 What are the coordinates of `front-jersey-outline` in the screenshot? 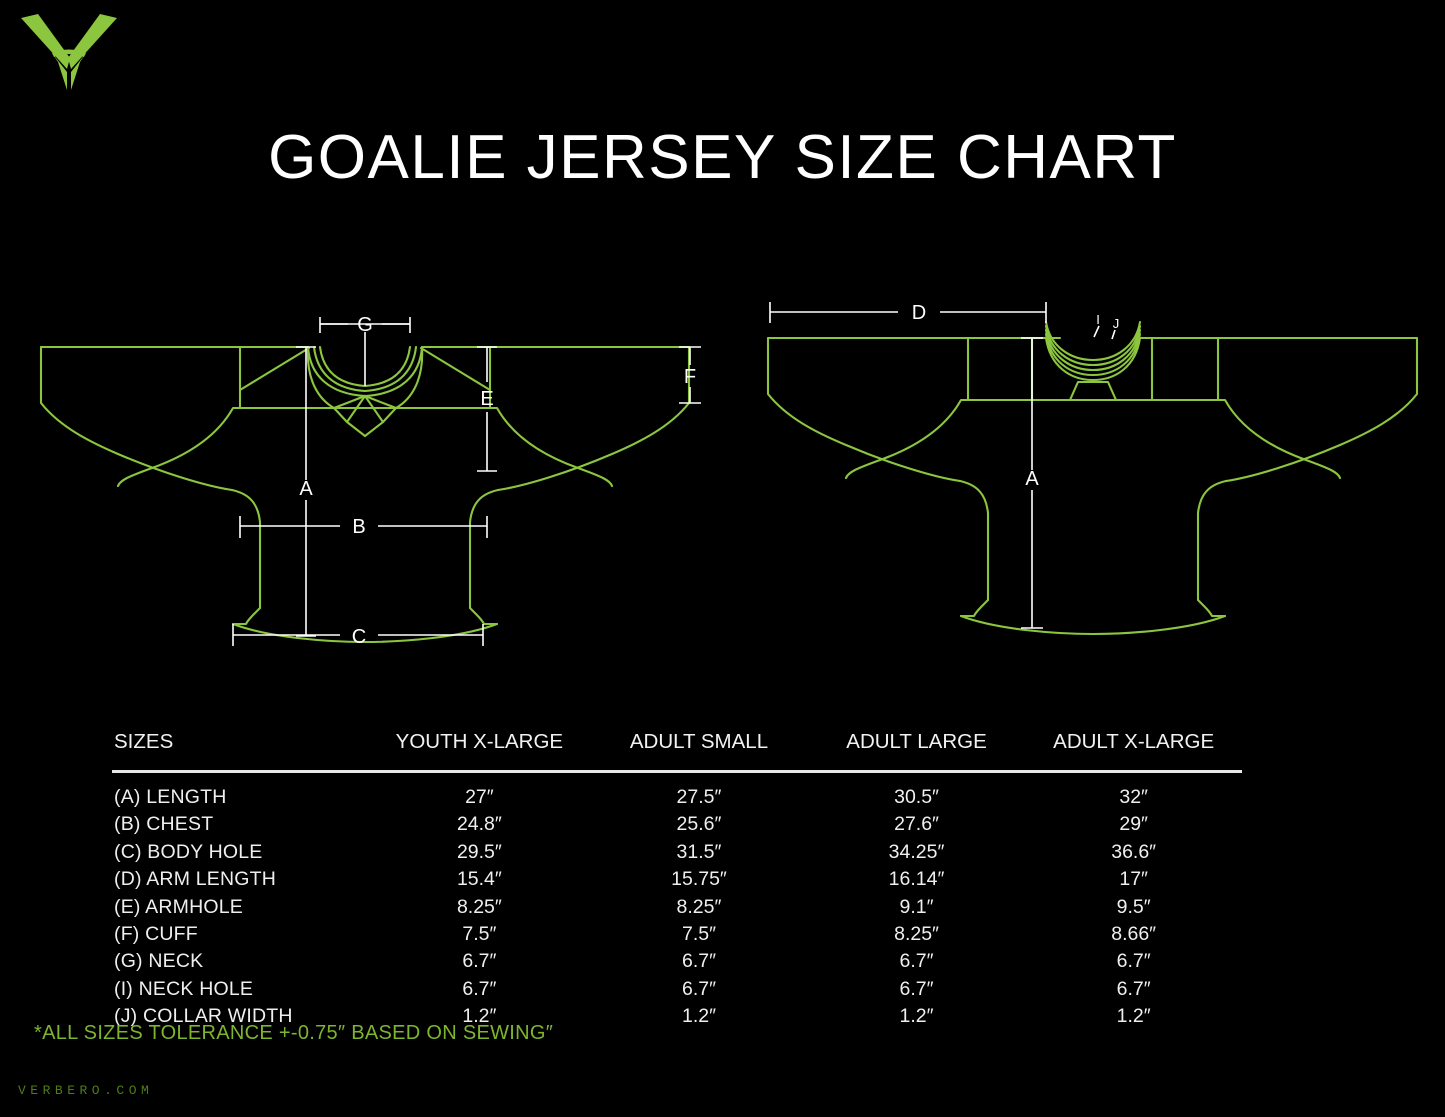 It's located at (365, 494).